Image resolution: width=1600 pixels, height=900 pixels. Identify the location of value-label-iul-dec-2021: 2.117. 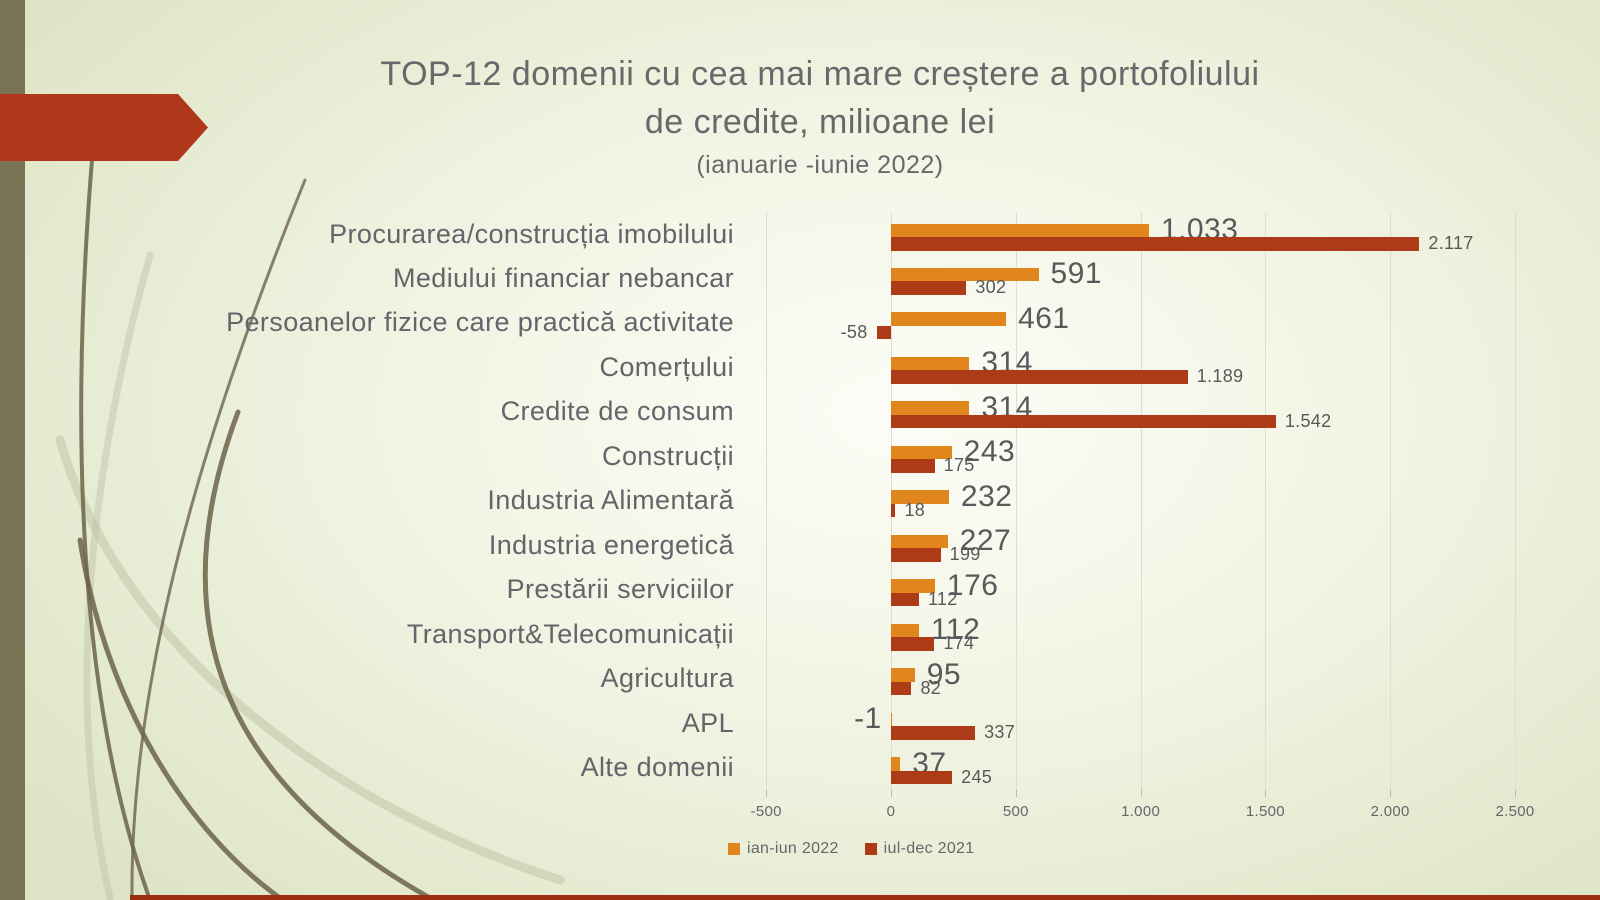
(1451, 243).